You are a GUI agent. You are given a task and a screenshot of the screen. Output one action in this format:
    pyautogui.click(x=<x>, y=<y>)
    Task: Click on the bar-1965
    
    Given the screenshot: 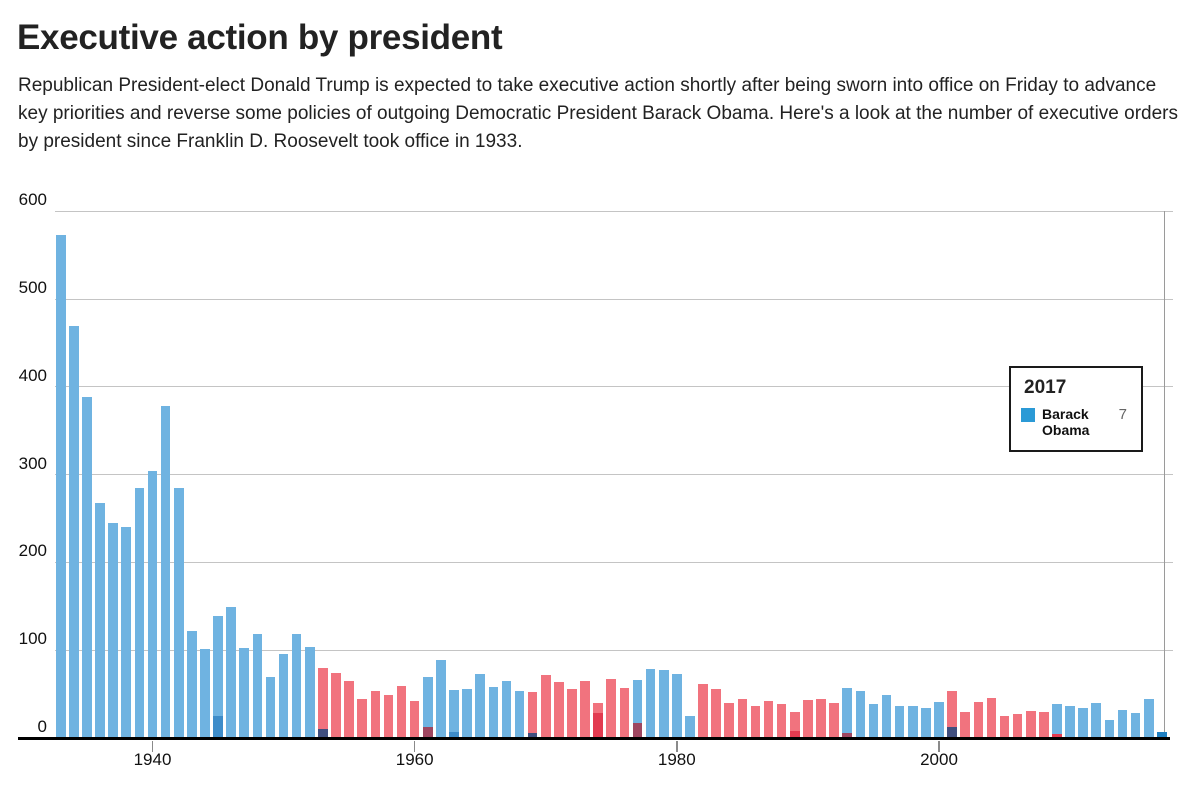 What is the action you would take?
    pyautogui.click(x=480, y=705)
    